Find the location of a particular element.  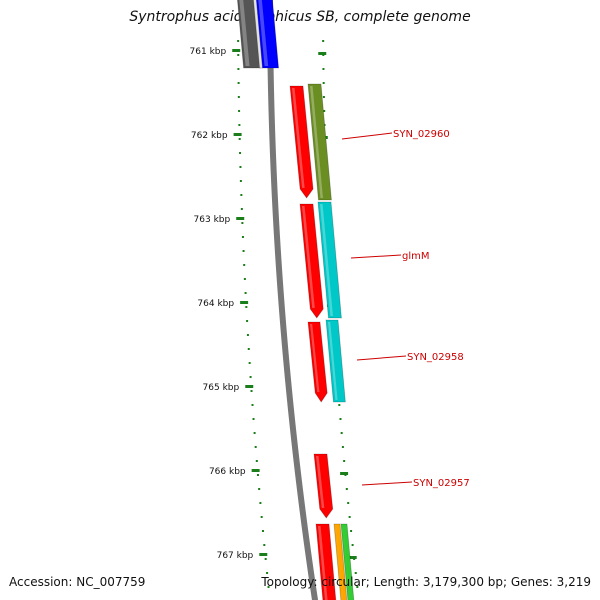

gene-label: glmM is located at coordinates (416, 256).